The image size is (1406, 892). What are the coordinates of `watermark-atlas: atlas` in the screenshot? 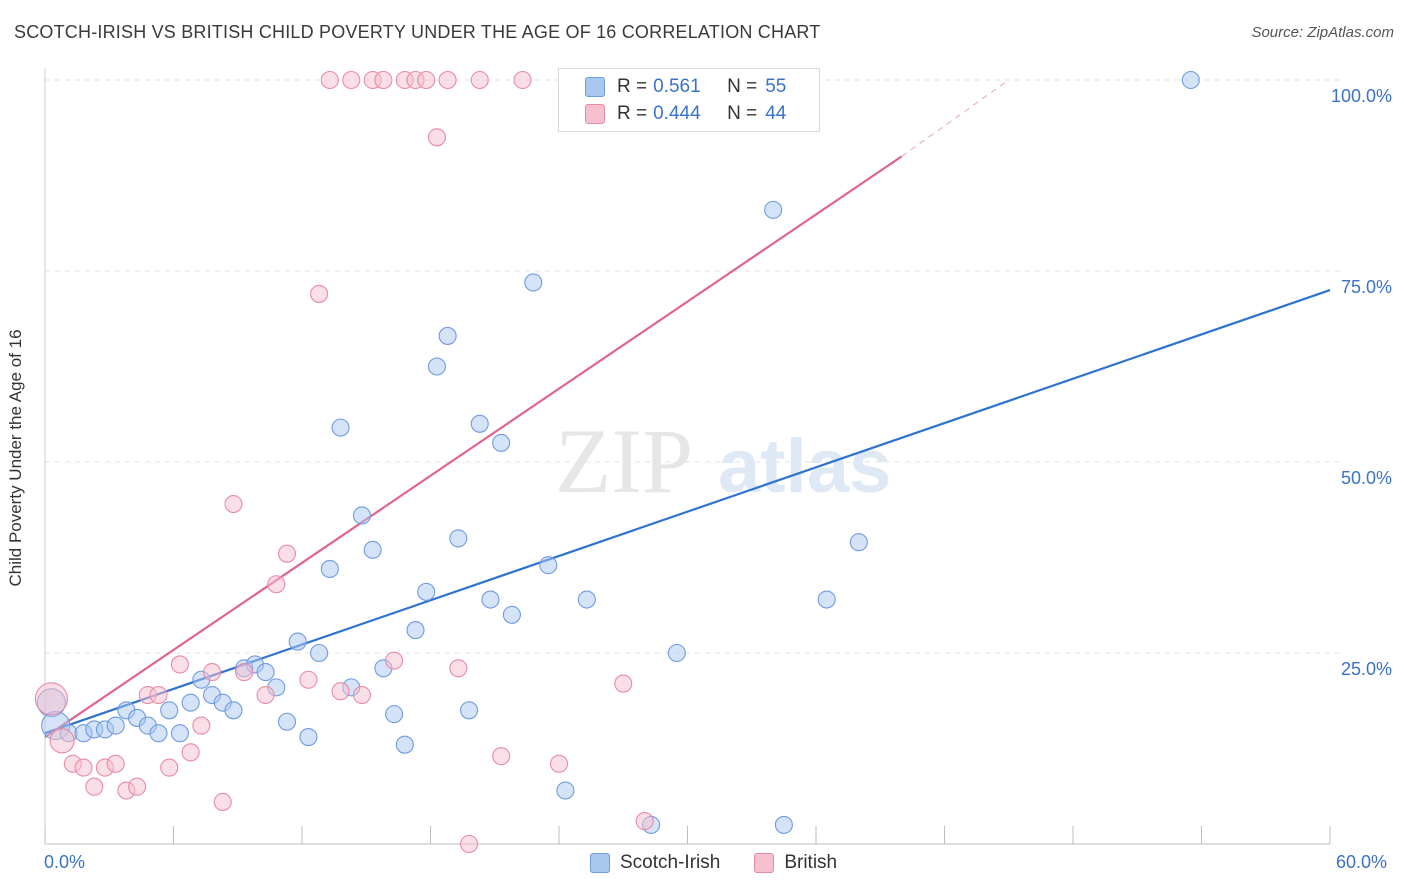 It's located at (804, 466).